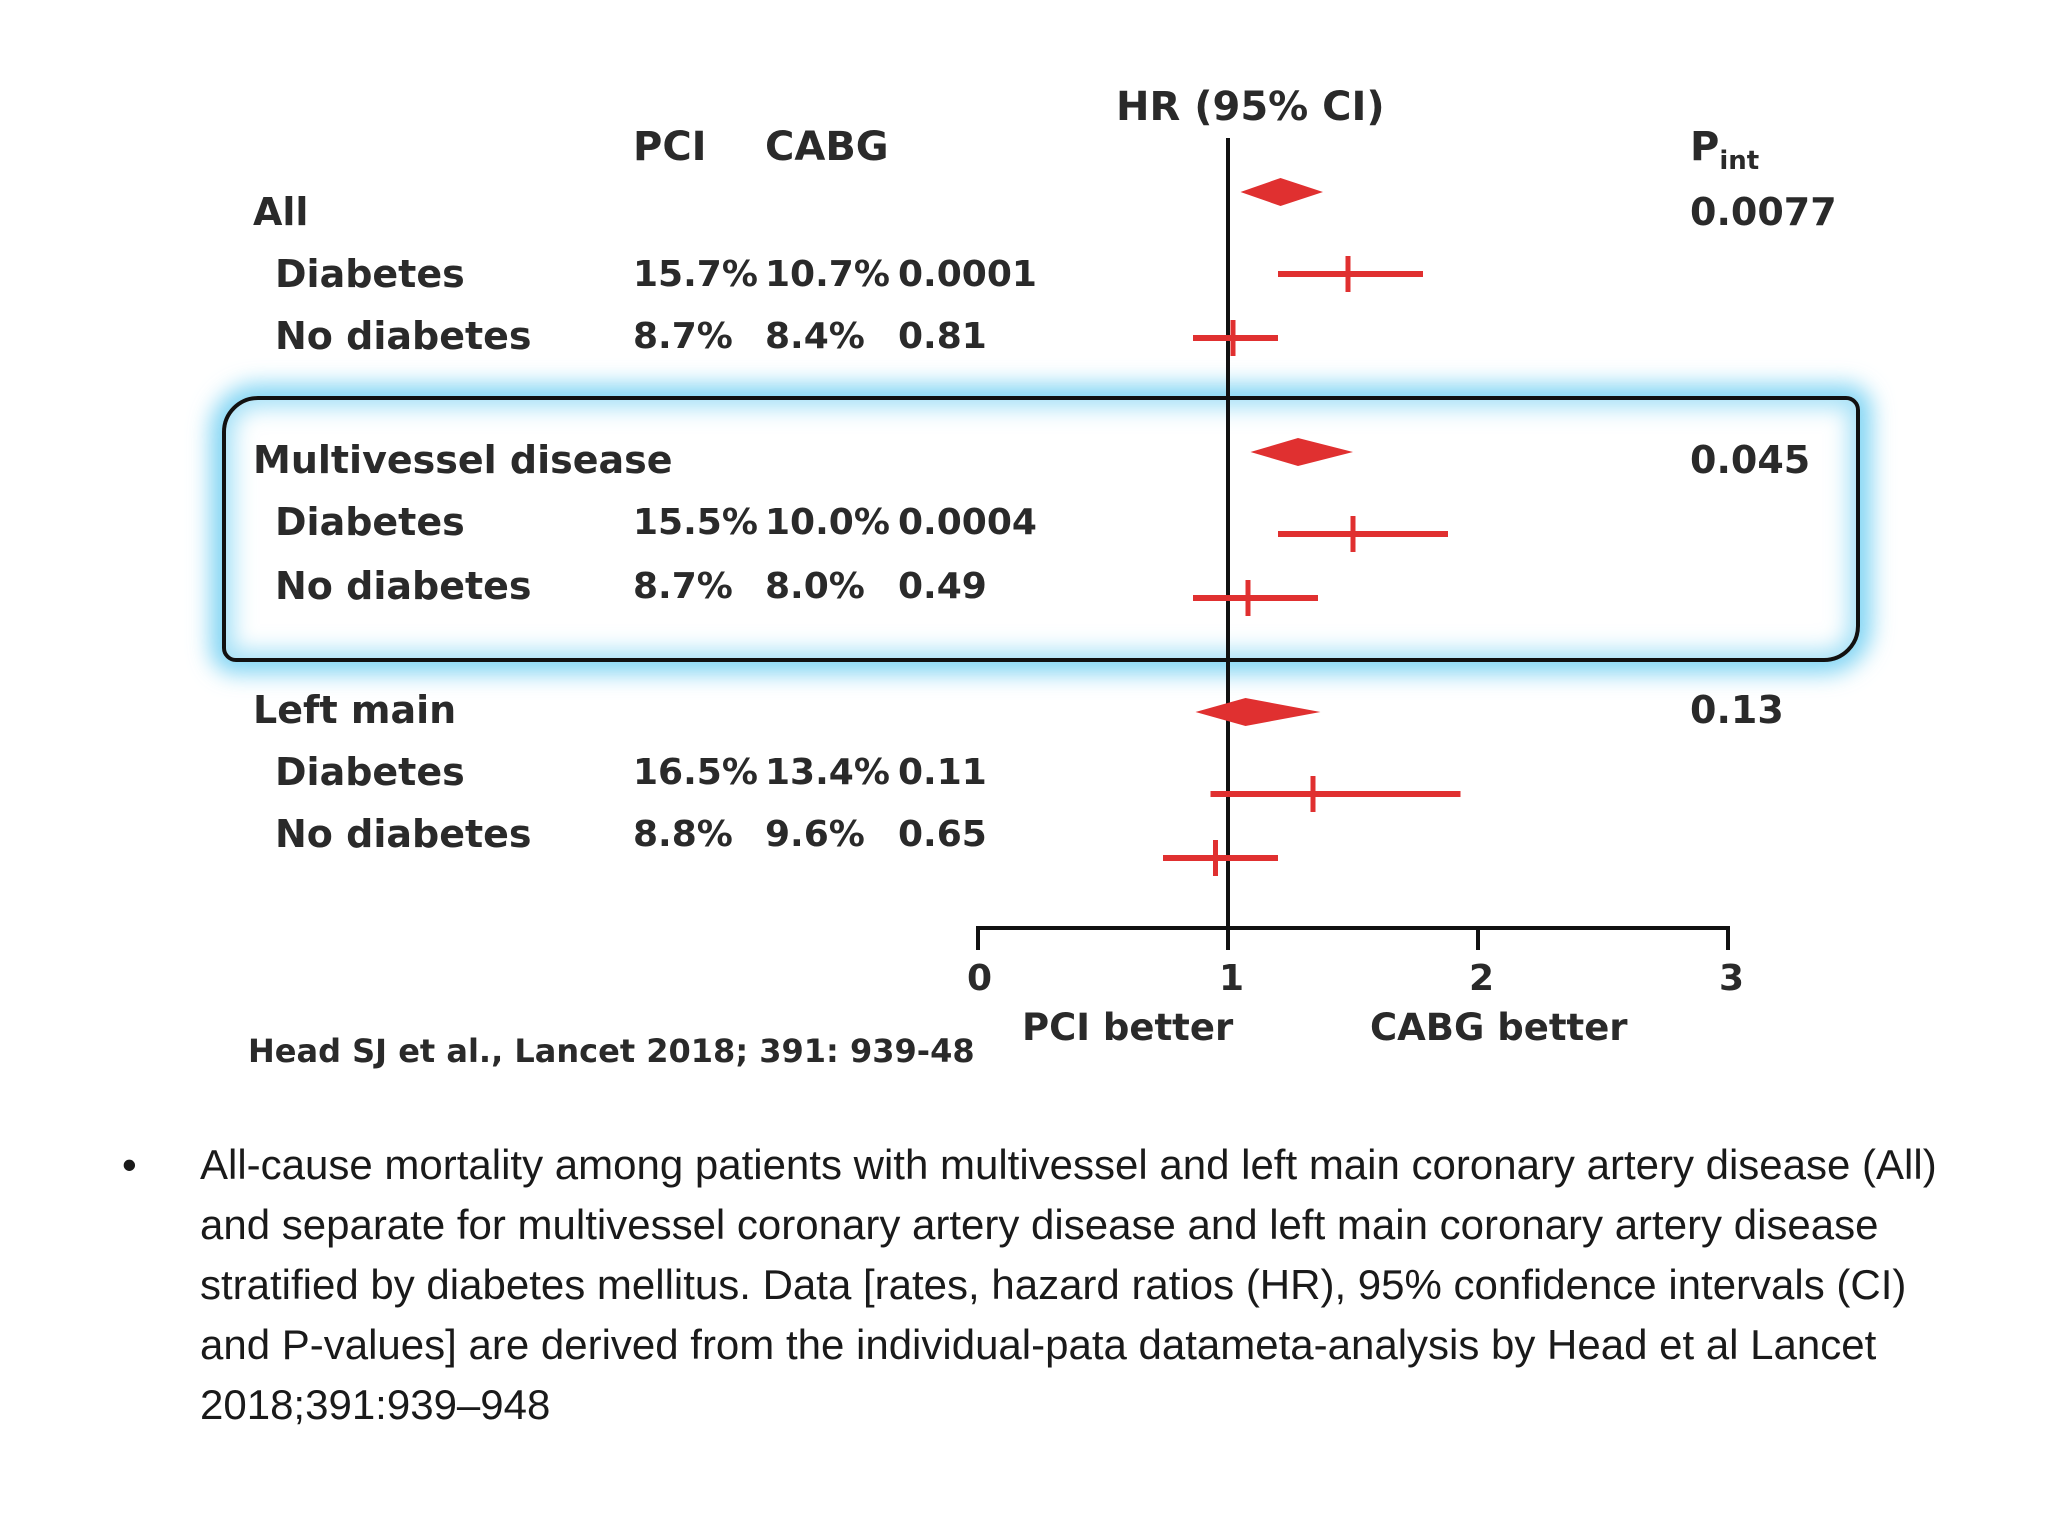 The height and width of the screenshot is (1536, 2048). What do you see at coordinates (695, 772) in the screenshot?
I see `pci-rate: 16.5%` at bounding box center [695, 772].